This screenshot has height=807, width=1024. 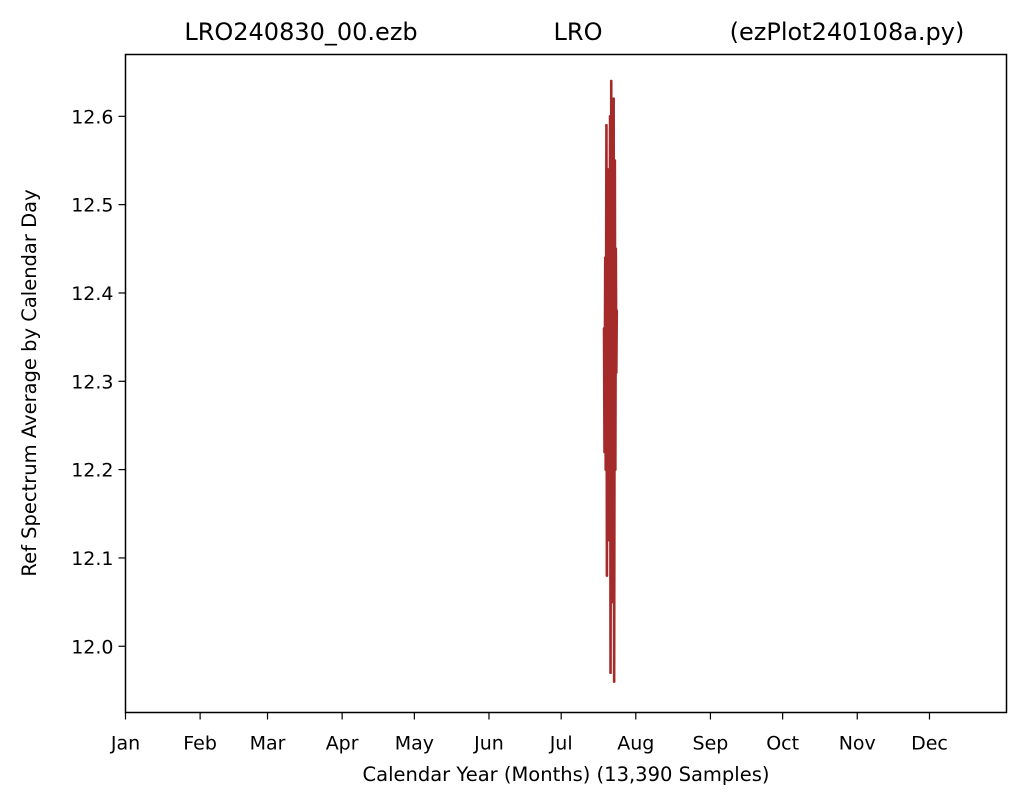 What do you see at coordinates (200, 744) in the screenshot?
I see `x-tick-label: Feb` at bounding box center [200, 744].